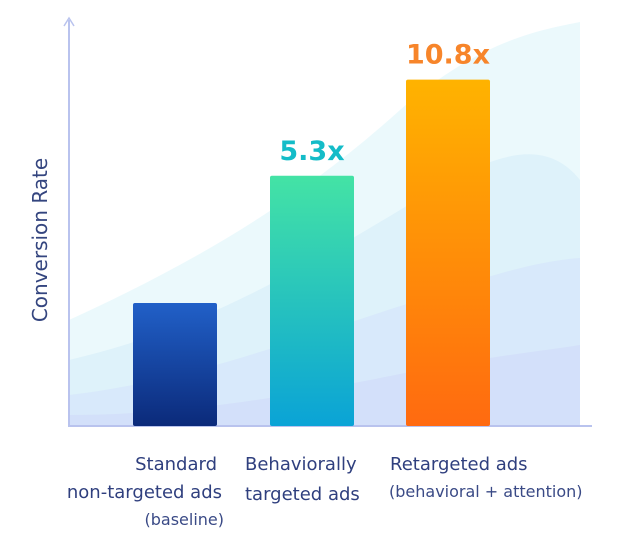  Describe the element at coordinates (69, 221) in the screenshot. I see `y-axis` at that location.